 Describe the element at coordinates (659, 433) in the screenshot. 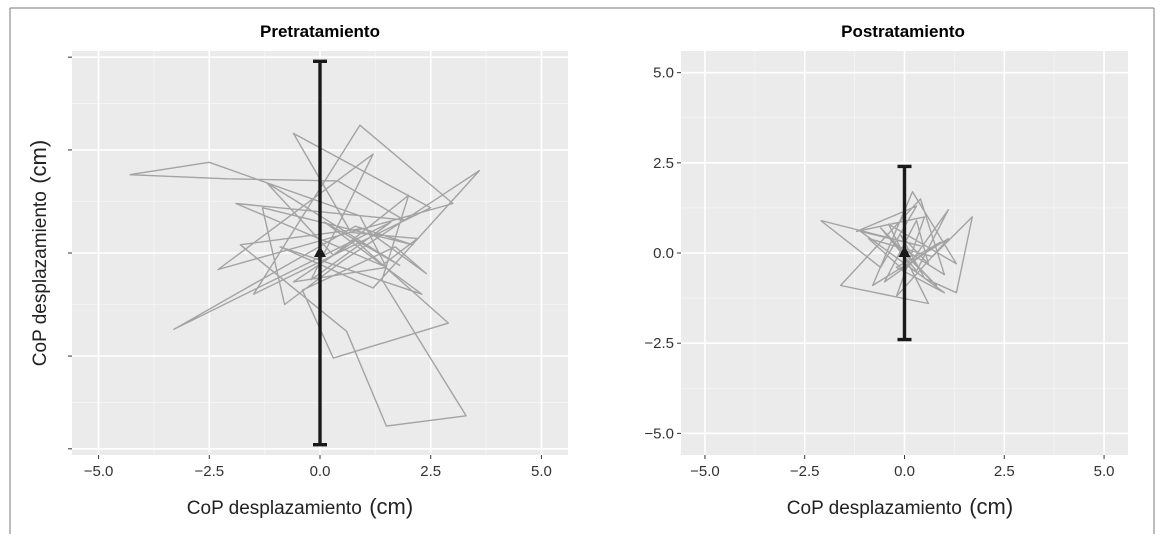

I see `y-tick-label: −5.0` at that location.